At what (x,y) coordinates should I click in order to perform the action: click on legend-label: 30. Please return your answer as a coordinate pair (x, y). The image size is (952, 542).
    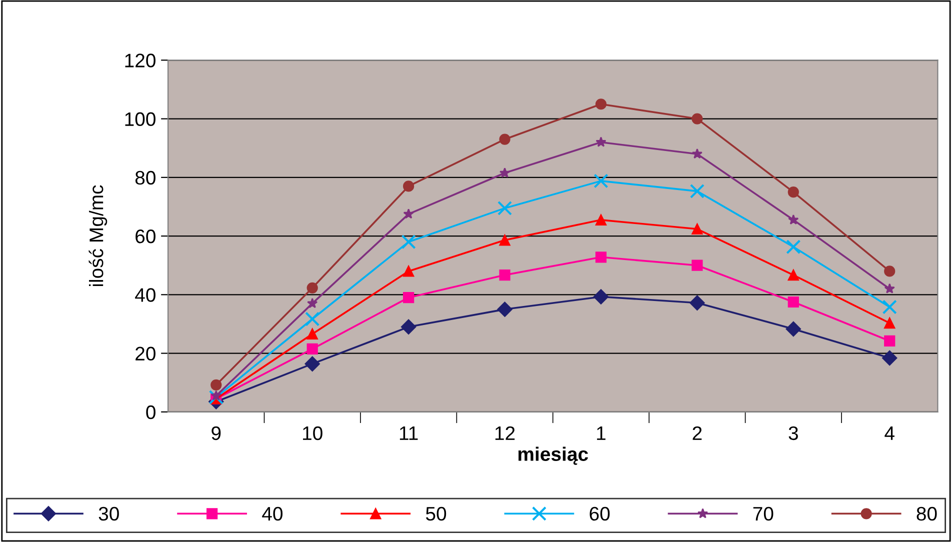
    Looking at the image, I should click on (108, 513).